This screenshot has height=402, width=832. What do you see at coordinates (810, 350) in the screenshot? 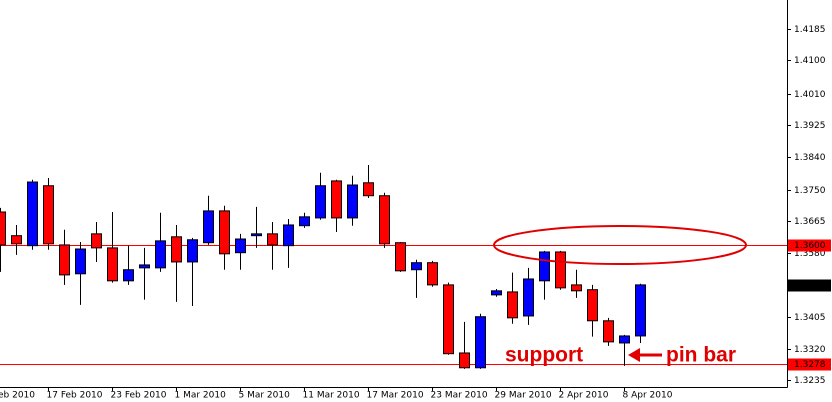
I see `y-tick-label: 1.3320` at bounding box center [810, 350].